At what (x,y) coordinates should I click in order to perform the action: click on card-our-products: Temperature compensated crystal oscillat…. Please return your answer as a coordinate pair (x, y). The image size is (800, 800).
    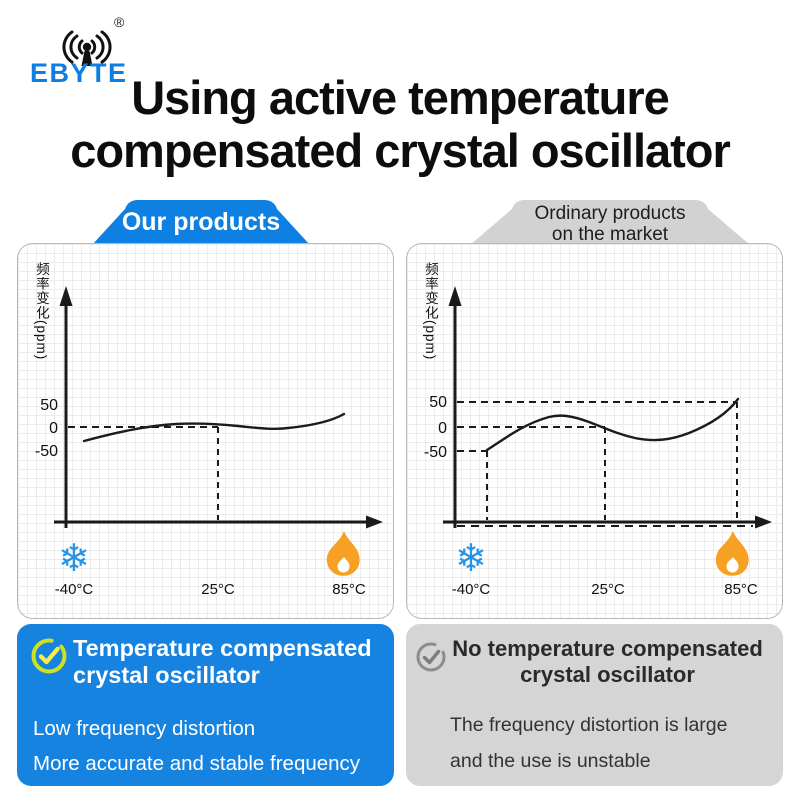
    Looking at the image, I should click on (205, 705).